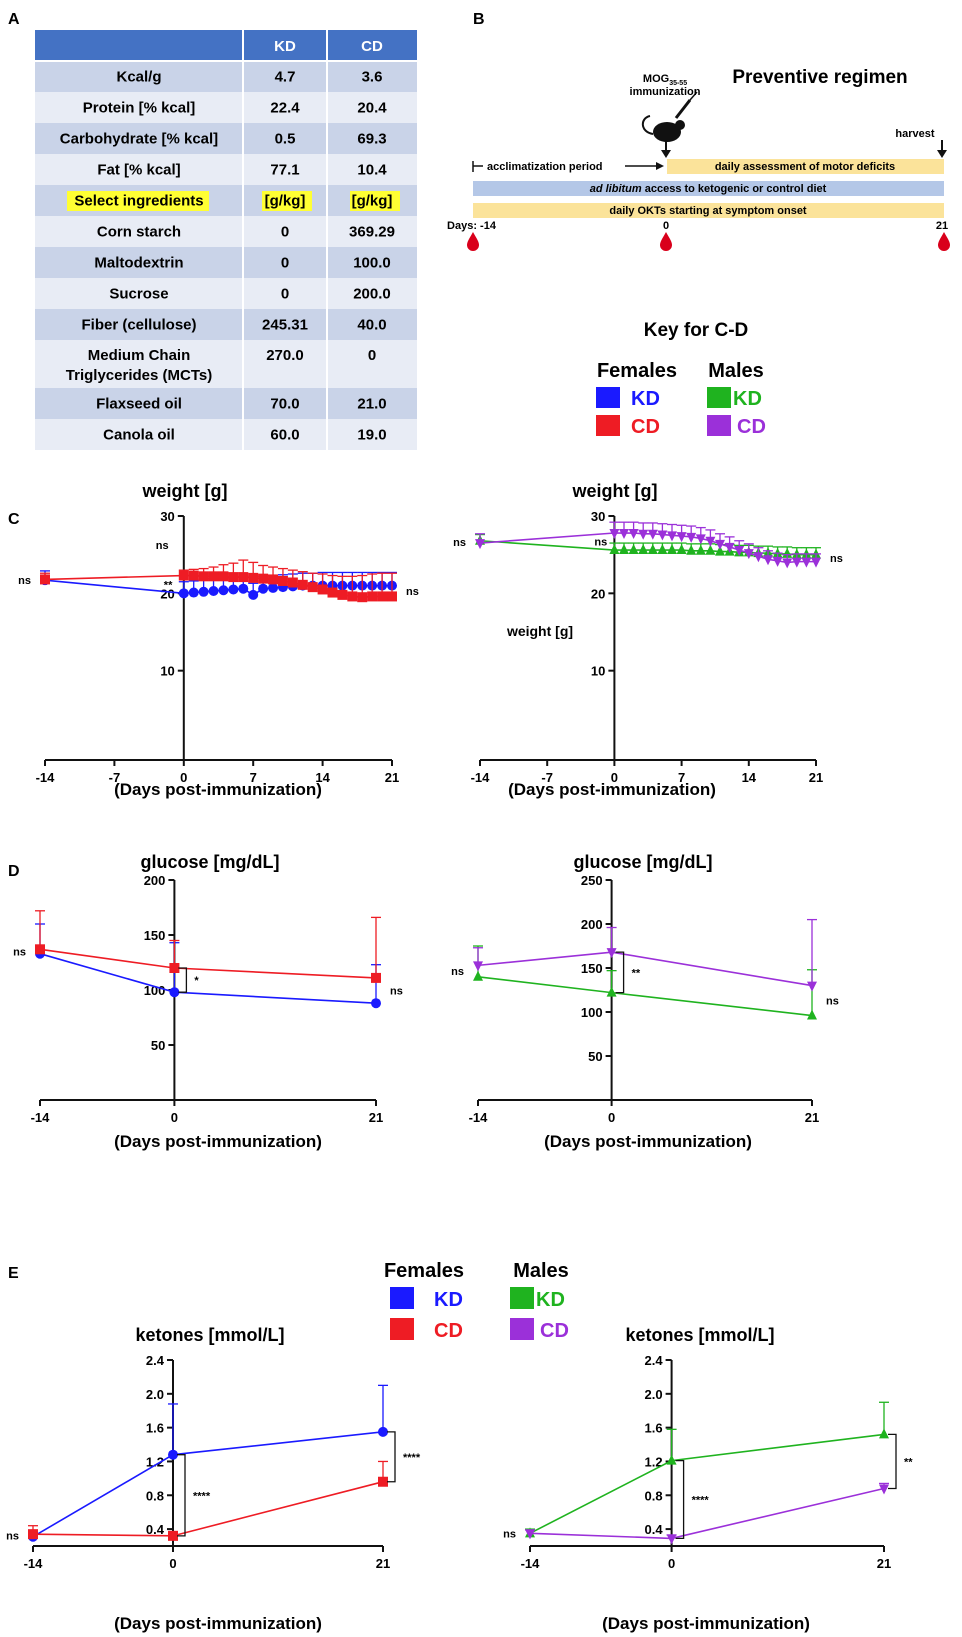 This screenshot has height=1637, width=962. I want to click on x-tick-label: 7, so click(253, 777).